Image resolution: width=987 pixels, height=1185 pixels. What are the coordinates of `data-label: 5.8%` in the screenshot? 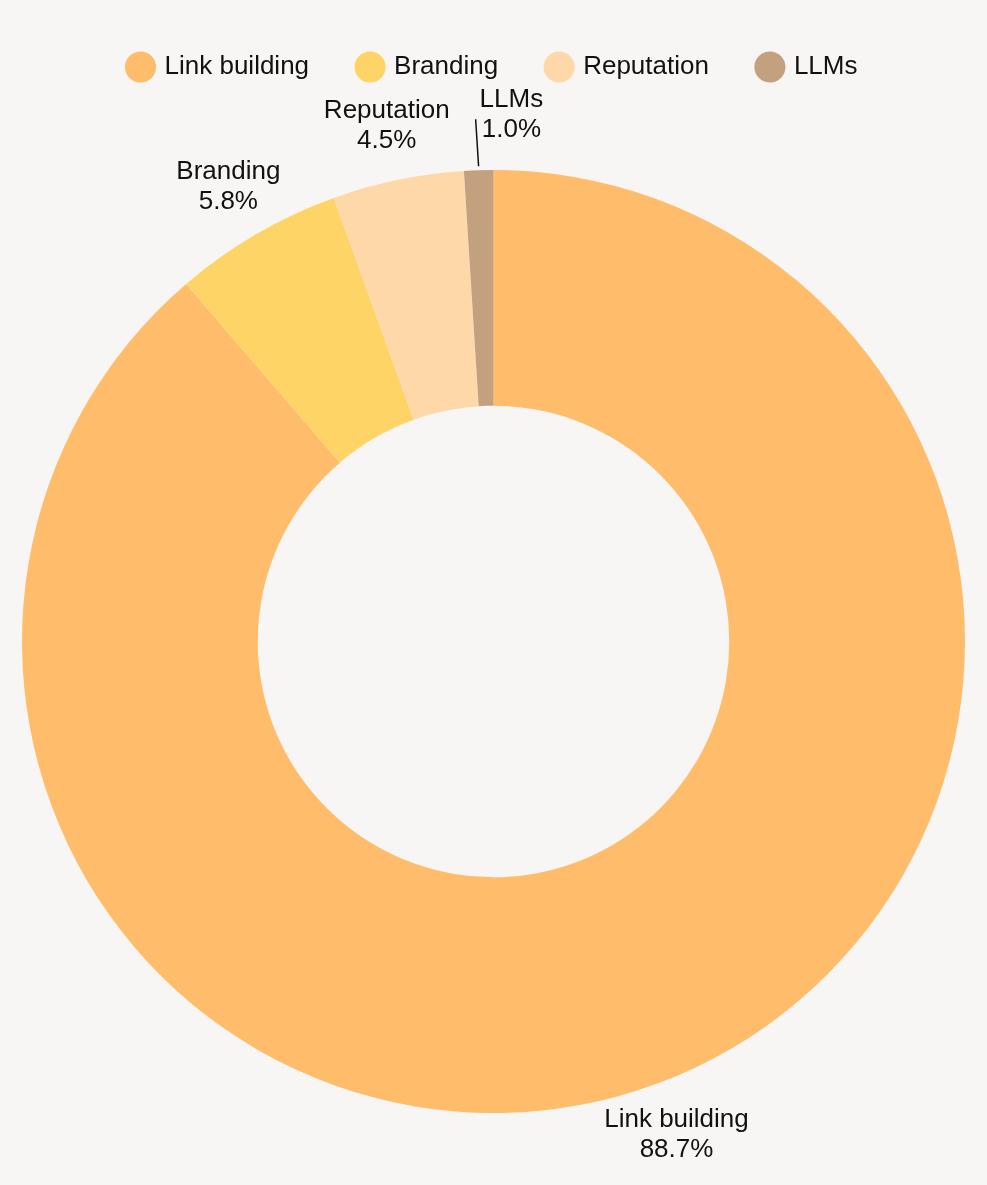 It's located at (228, 199).